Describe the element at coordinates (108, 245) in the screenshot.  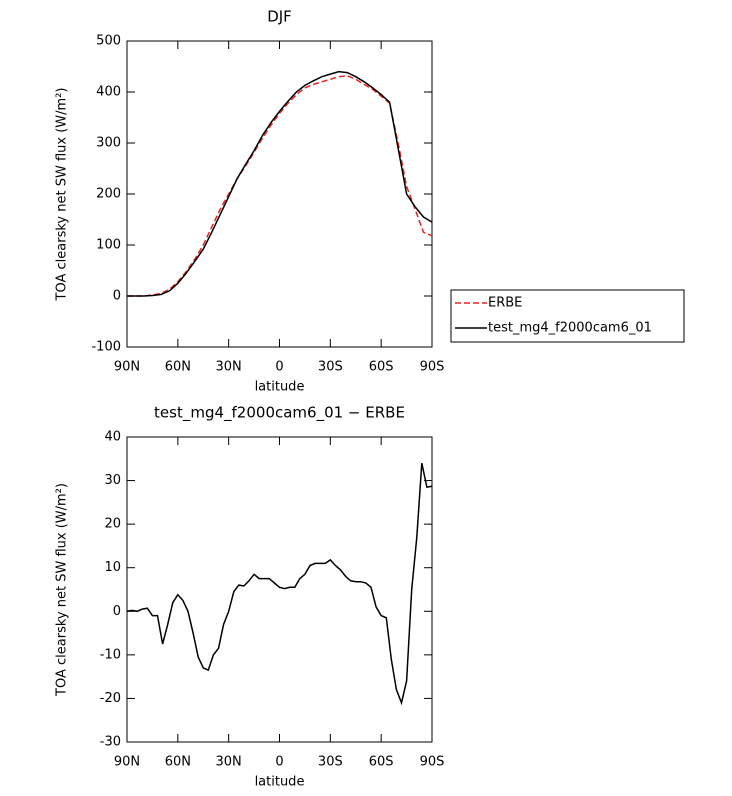
I see `y-tick-label: 100` at that location.